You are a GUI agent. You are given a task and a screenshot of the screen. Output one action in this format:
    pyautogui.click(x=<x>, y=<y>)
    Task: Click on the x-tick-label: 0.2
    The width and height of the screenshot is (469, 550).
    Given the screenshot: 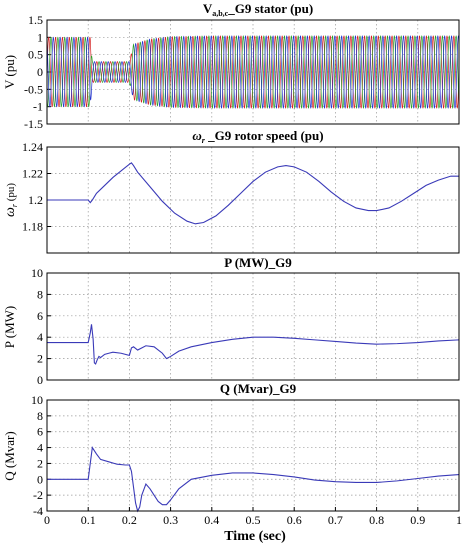 What is the action you would take?
    pyautogui.click(x=129, y=520)
    